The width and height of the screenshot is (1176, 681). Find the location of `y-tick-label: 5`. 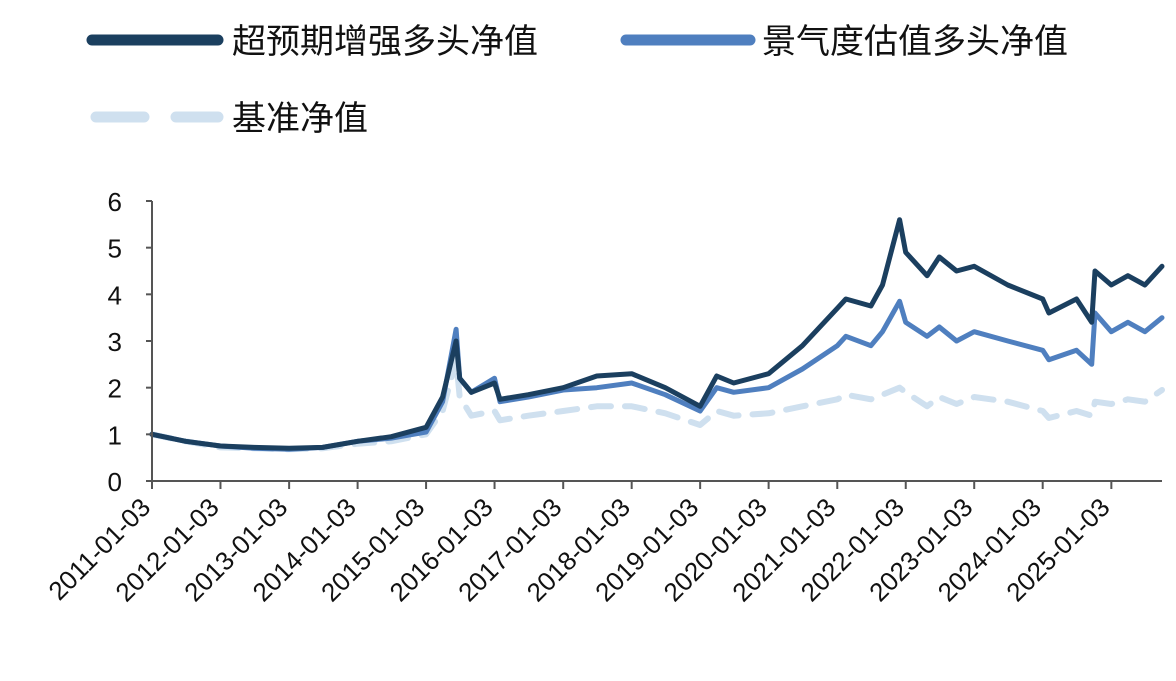

y-tick-label: 5 is located at coordinates (115, 249).